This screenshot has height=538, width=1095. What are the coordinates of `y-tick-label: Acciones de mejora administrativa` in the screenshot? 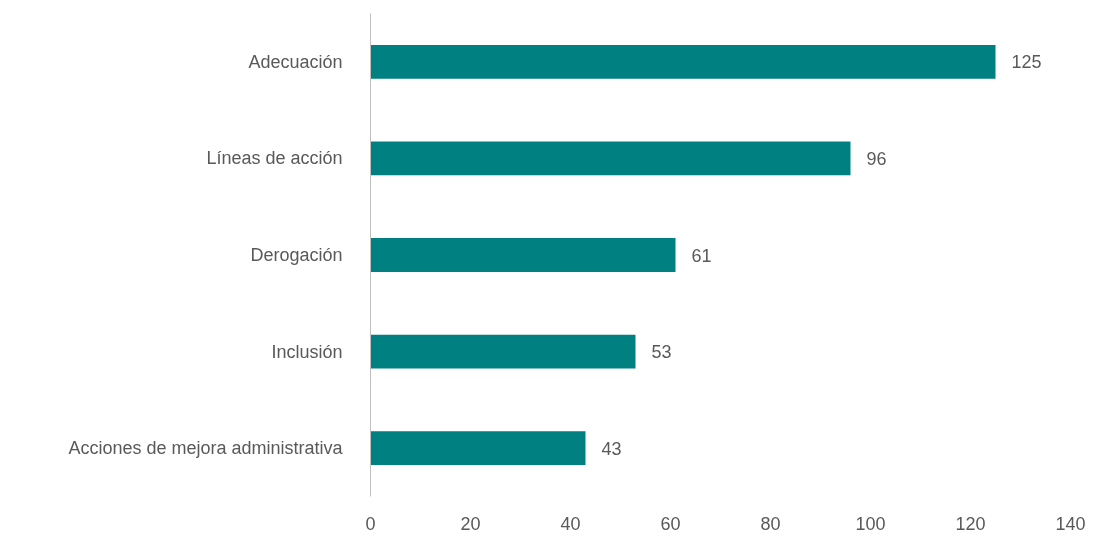 It's located at (206, 448).